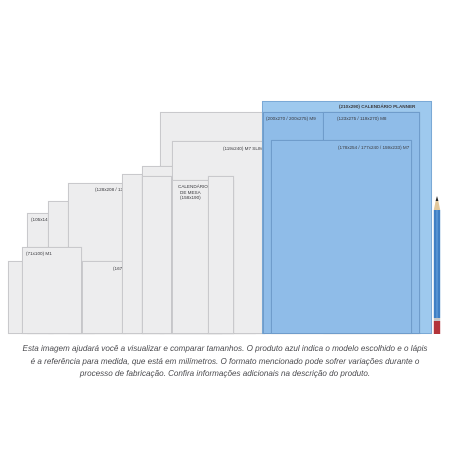 This screenshot has width=450, height=450. What do you see at coordinates (341, 237) in the screenshot?
I see `sheet-m7: (178x254 / 177x240 / 159x233) M7` at bounding box center [341, 237].